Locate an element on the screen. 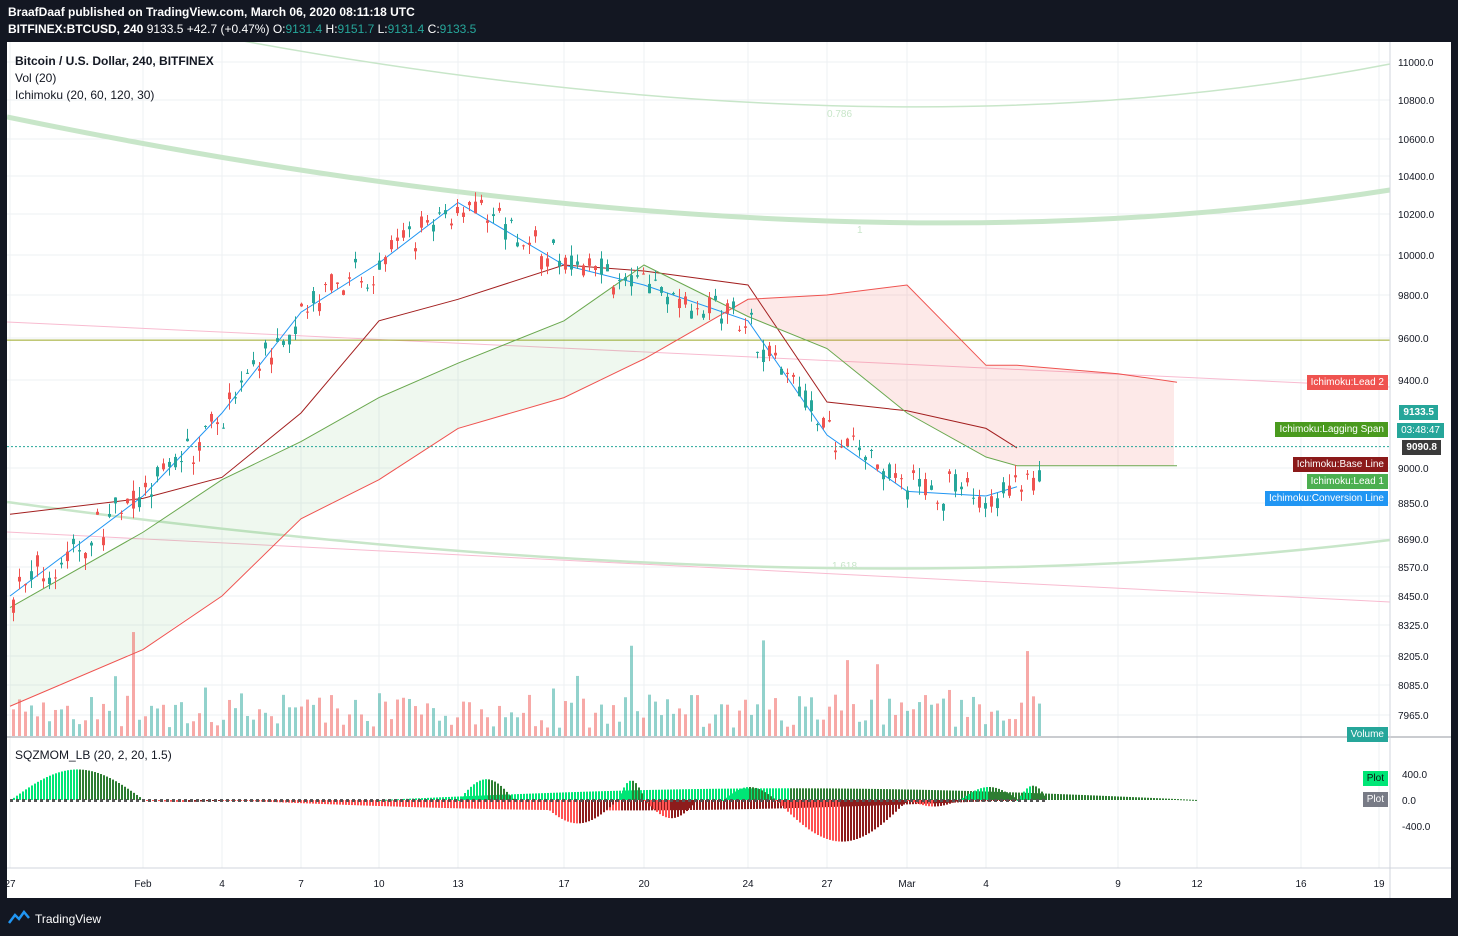 This screenshot has width=1458, height=936. date-axis-label: 27 is located at coordinates (827, 884).